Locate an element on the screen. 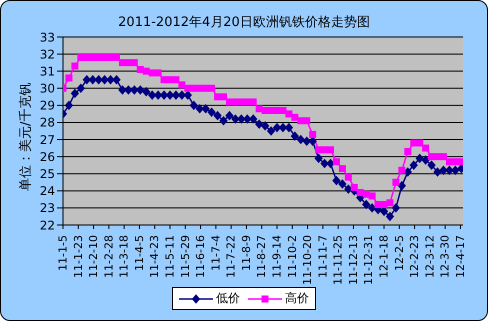 The height and width of the screenshot is (321, 488). x-tick-label: 11-2-28 is located at coordinates (109, 256).